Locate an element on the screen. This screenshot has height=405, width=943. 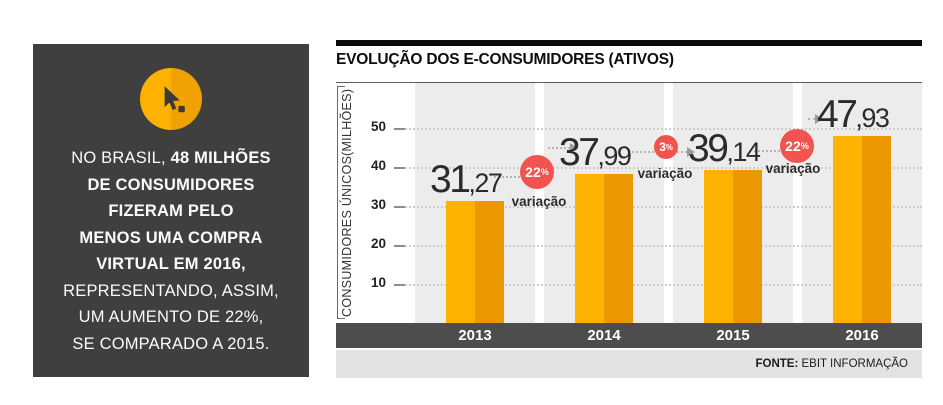
y-tick-label-40: 40 is located at coordinates (378, 165).